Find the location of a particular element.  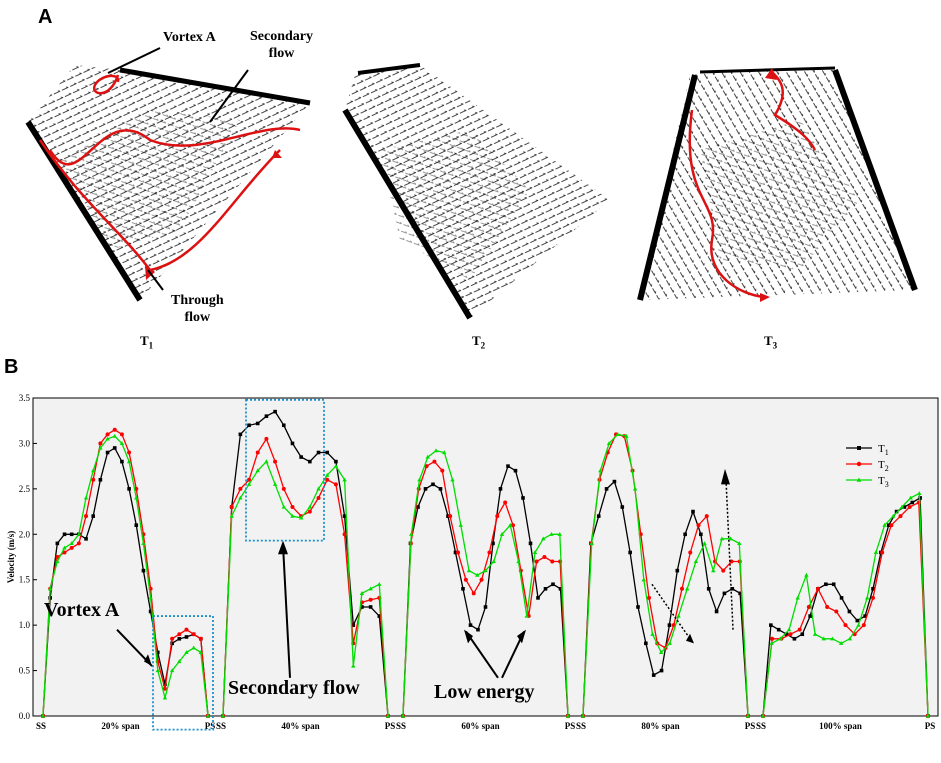

secondary-flow-label: Secondary flow is located at coordinates (294, 688).